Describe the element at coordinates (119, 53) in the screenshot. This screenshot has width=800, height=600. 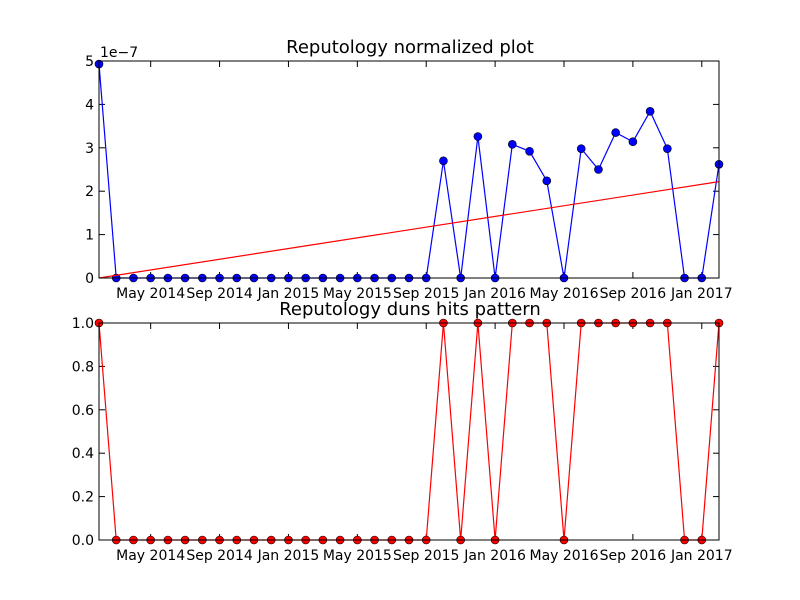
I see `y-scale-offset-label: 1e−7` at that location.